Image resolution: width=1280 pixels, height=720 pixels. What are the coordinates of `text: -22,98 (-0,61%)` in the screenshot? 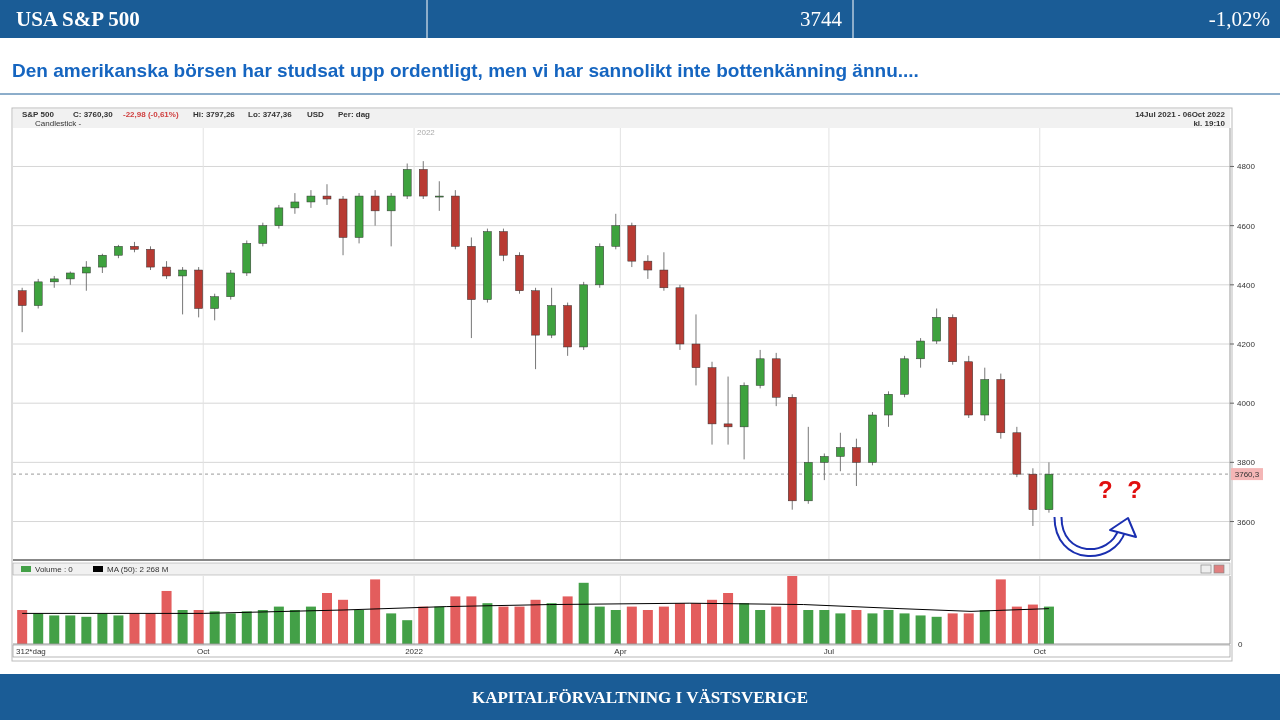 It's located at (151, 114).